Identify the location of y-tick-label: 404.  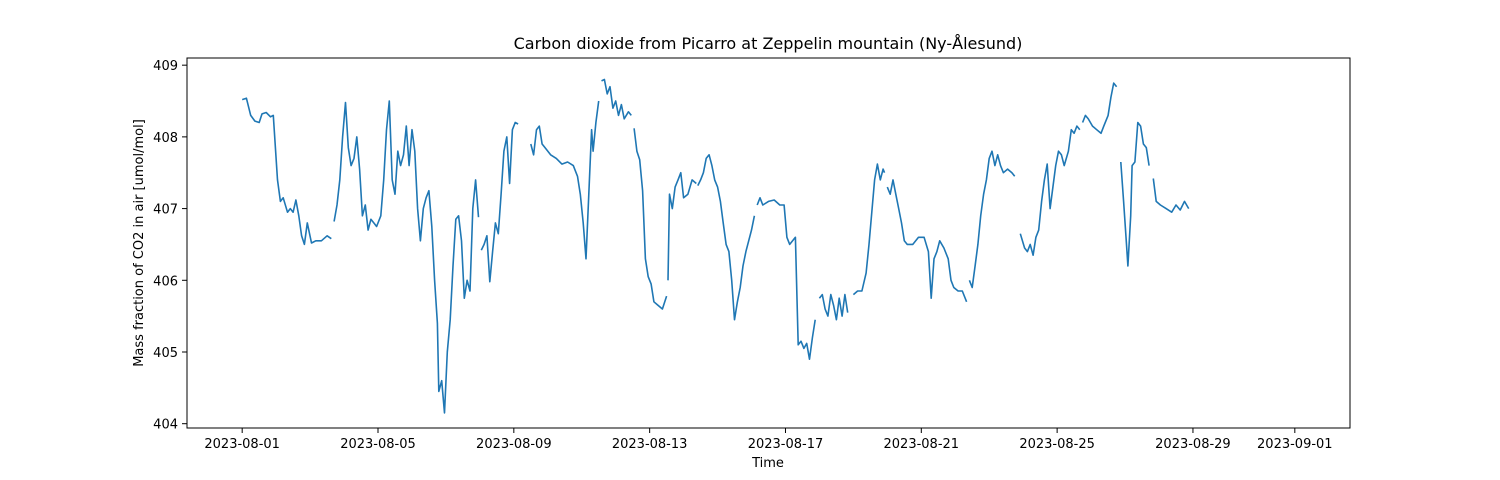
(165, 425).